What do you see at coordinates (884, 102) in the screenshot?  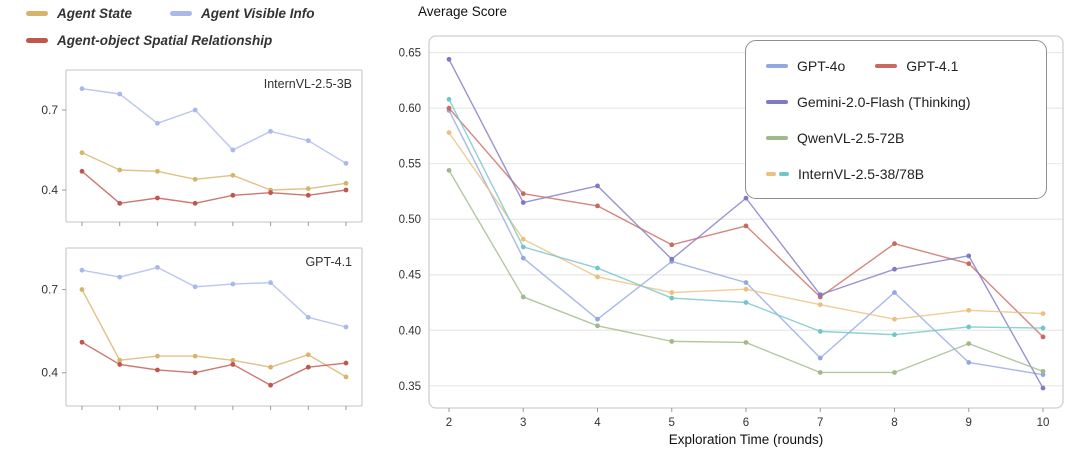 I see `legend-label: Gemini-2.0-Flash (Thinking)` at bounding box center [884, 102].